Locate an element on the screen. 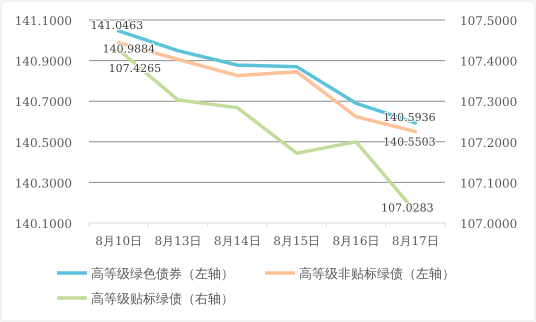  y2-tick-label: 107.3000 is located at coordinates (489, 102).